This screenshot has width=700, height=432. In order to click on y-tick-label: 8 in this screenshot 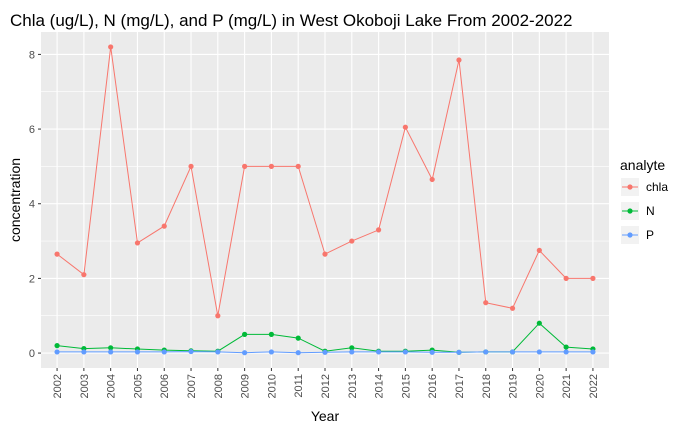, I will do `click(32, 55)`.